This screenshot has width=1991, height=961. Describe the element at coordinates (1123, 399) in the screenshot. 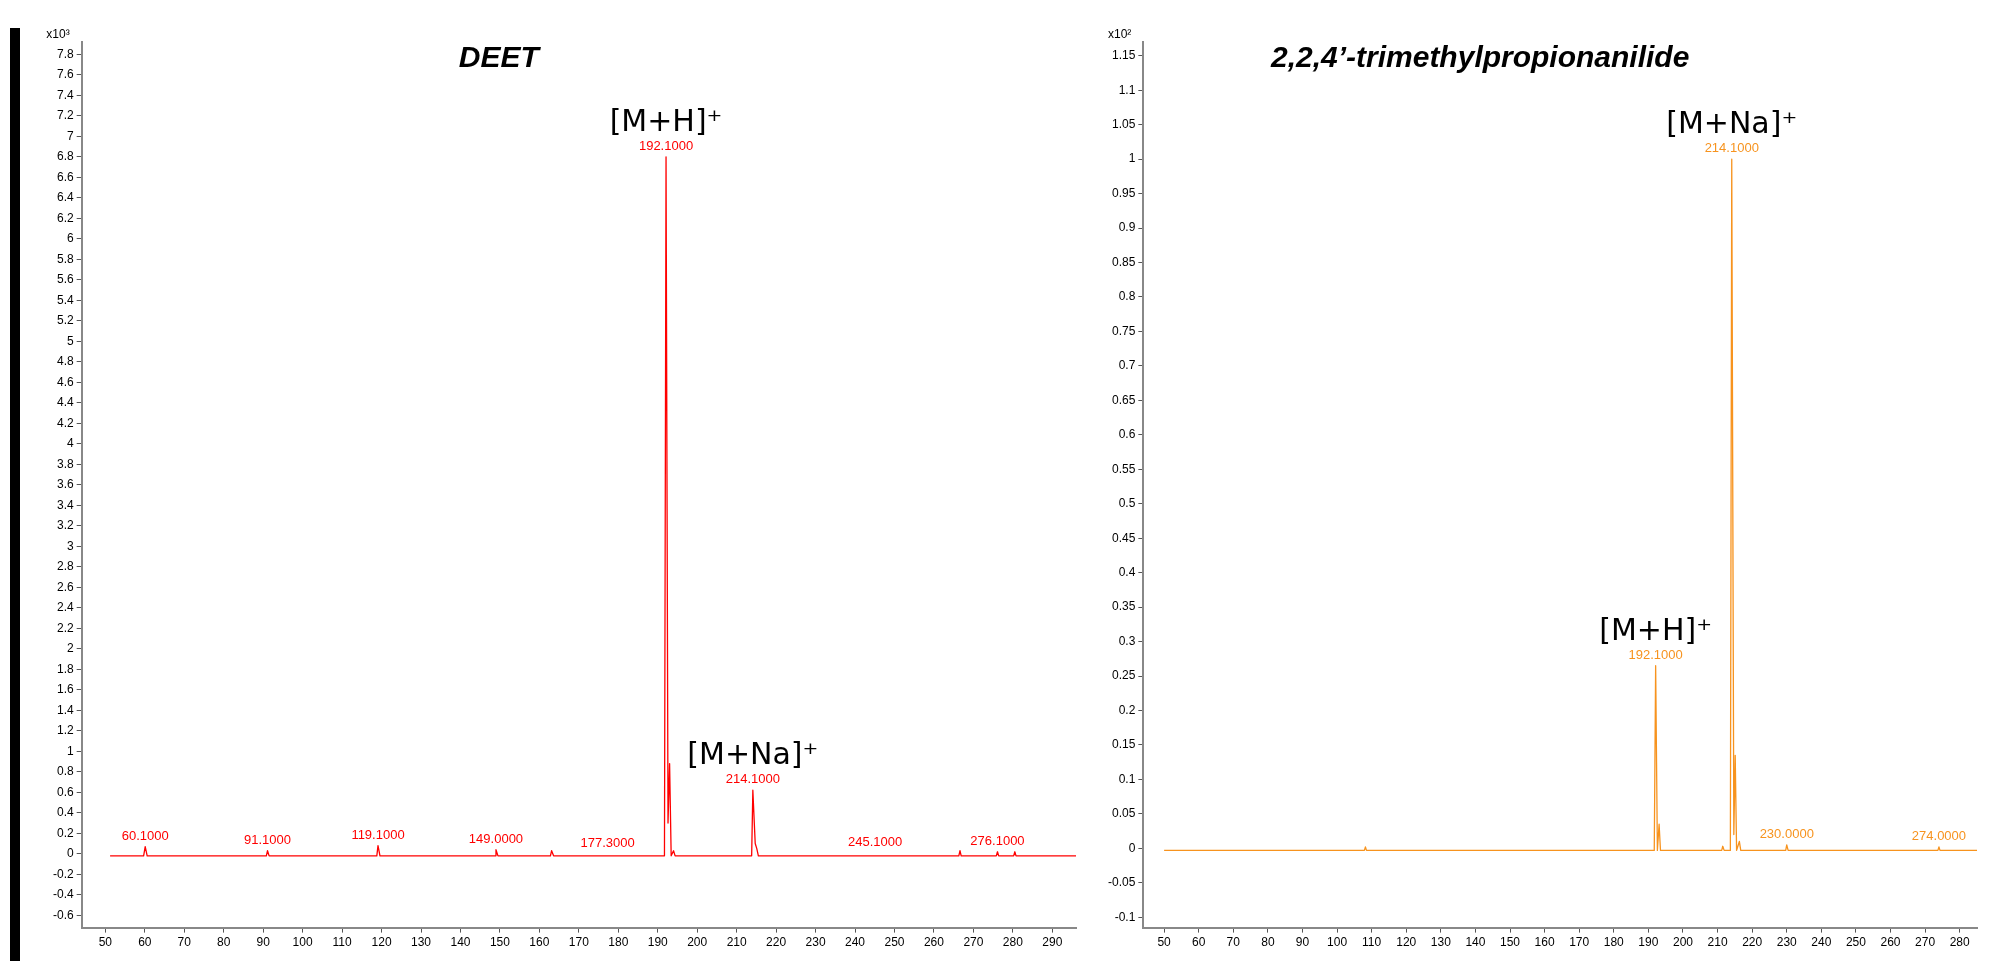

I see `y-tick-label: 0.65` at that location.